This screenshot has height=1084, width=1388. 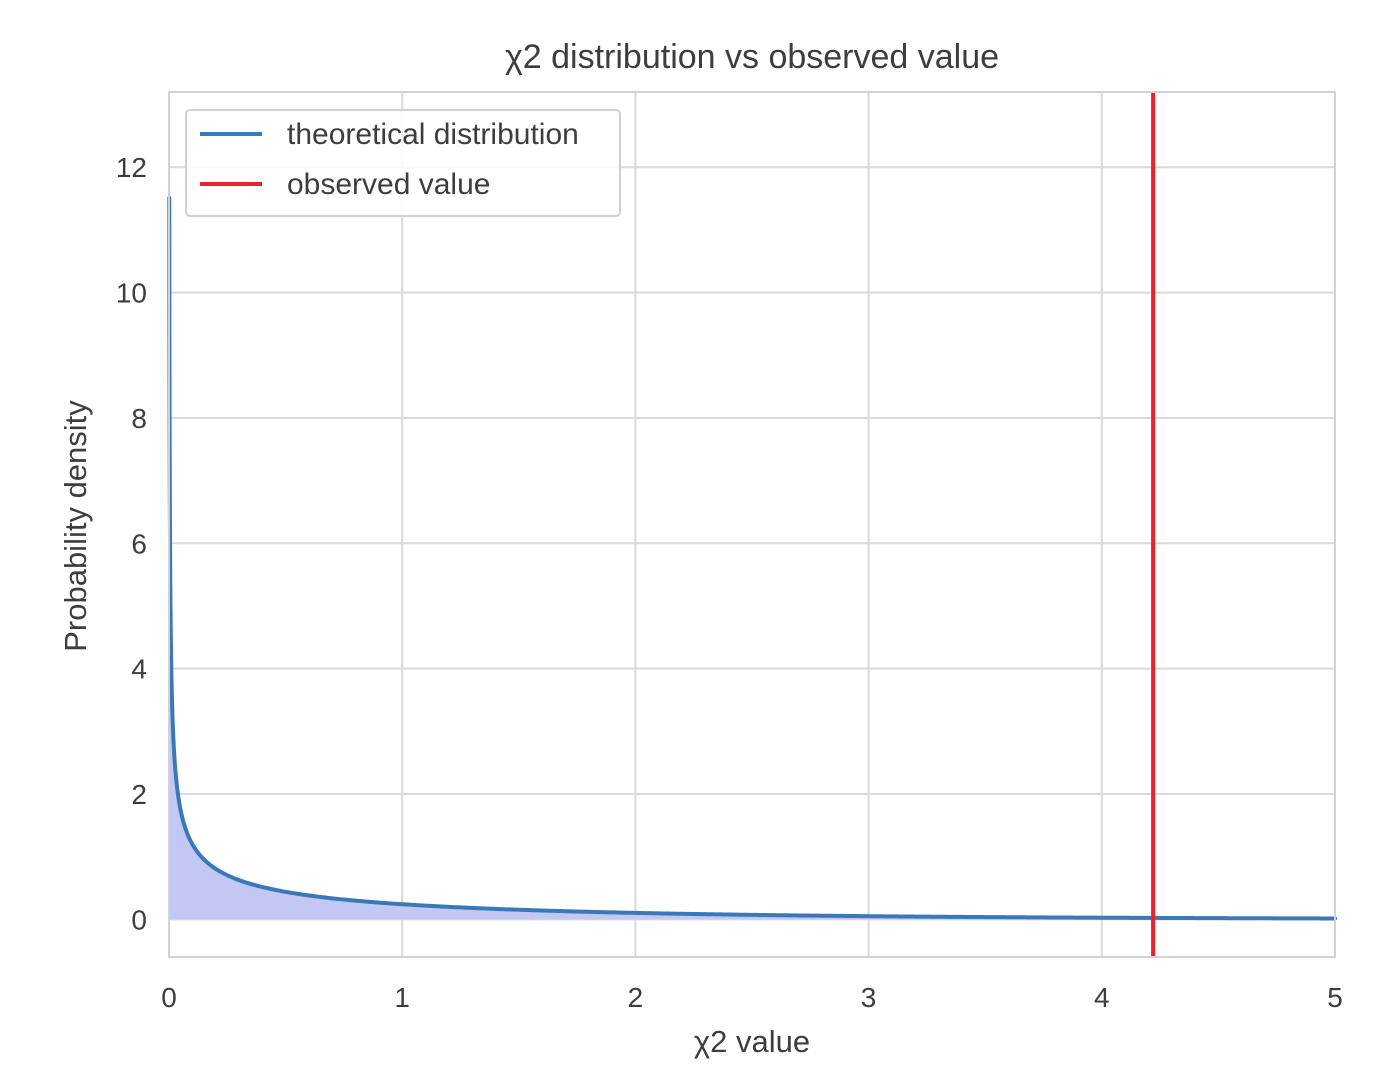 What do you see at coordinates (139, 794) in the screenshot?
I see `y-tick-label: 2` at bounding box center [139, 794].